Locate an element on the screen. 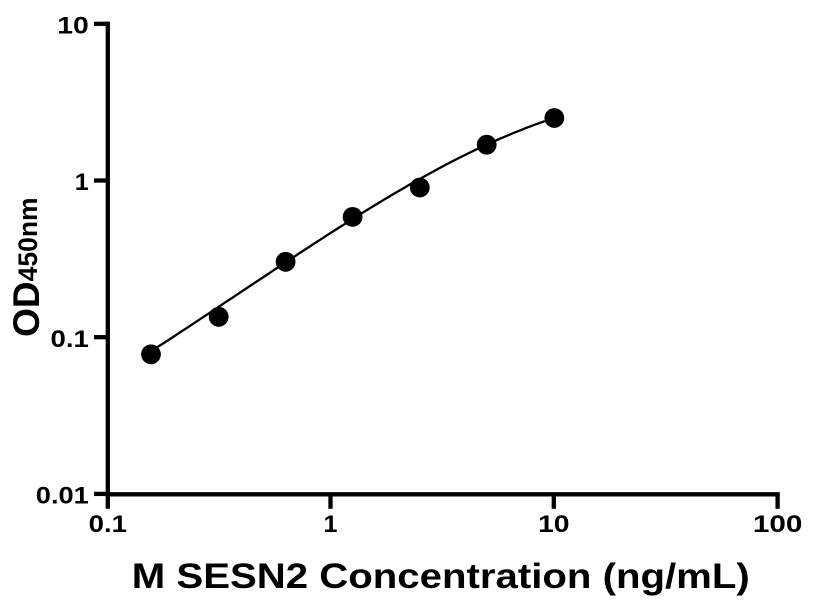 This screenshot has height=612, width=816. svg-text: 0.01 is located at coordinates (62, 496).